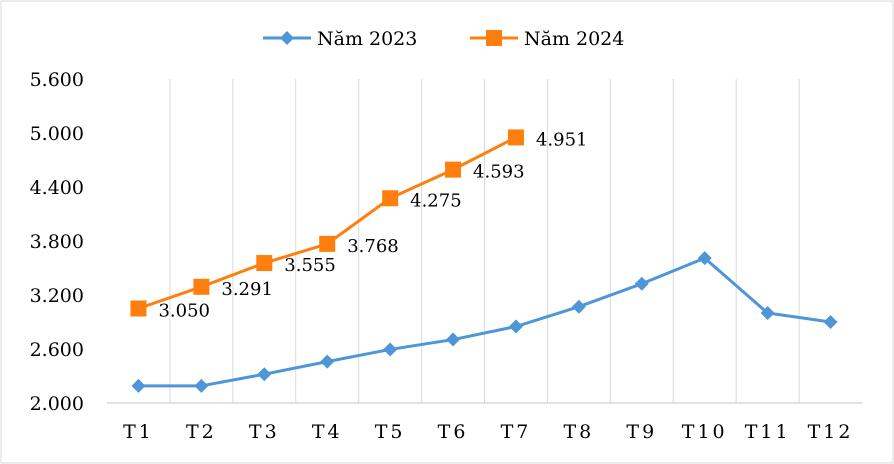 Image resolution: width=894 pixels, height=464 pixels. Describe the element at coordinates (390, 432) in the screenshot. I see `x-tick-label: T5` at that location.